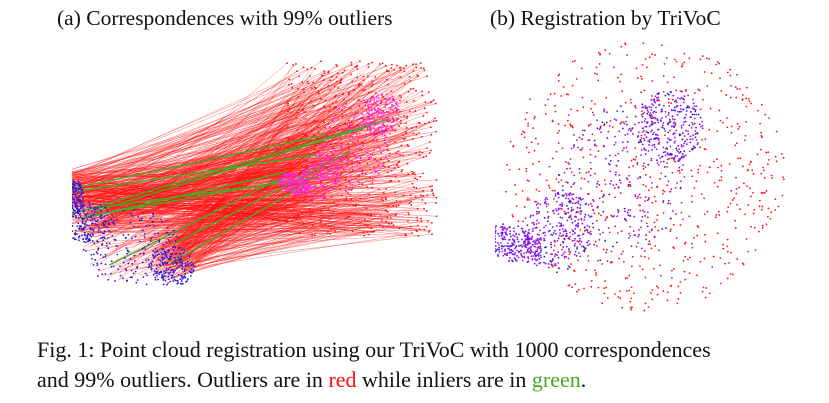 This screenshot has height=403, width=829. Describe the element at coordinates (201, 161) in the screenshot. I see `inlier-line` at that location.